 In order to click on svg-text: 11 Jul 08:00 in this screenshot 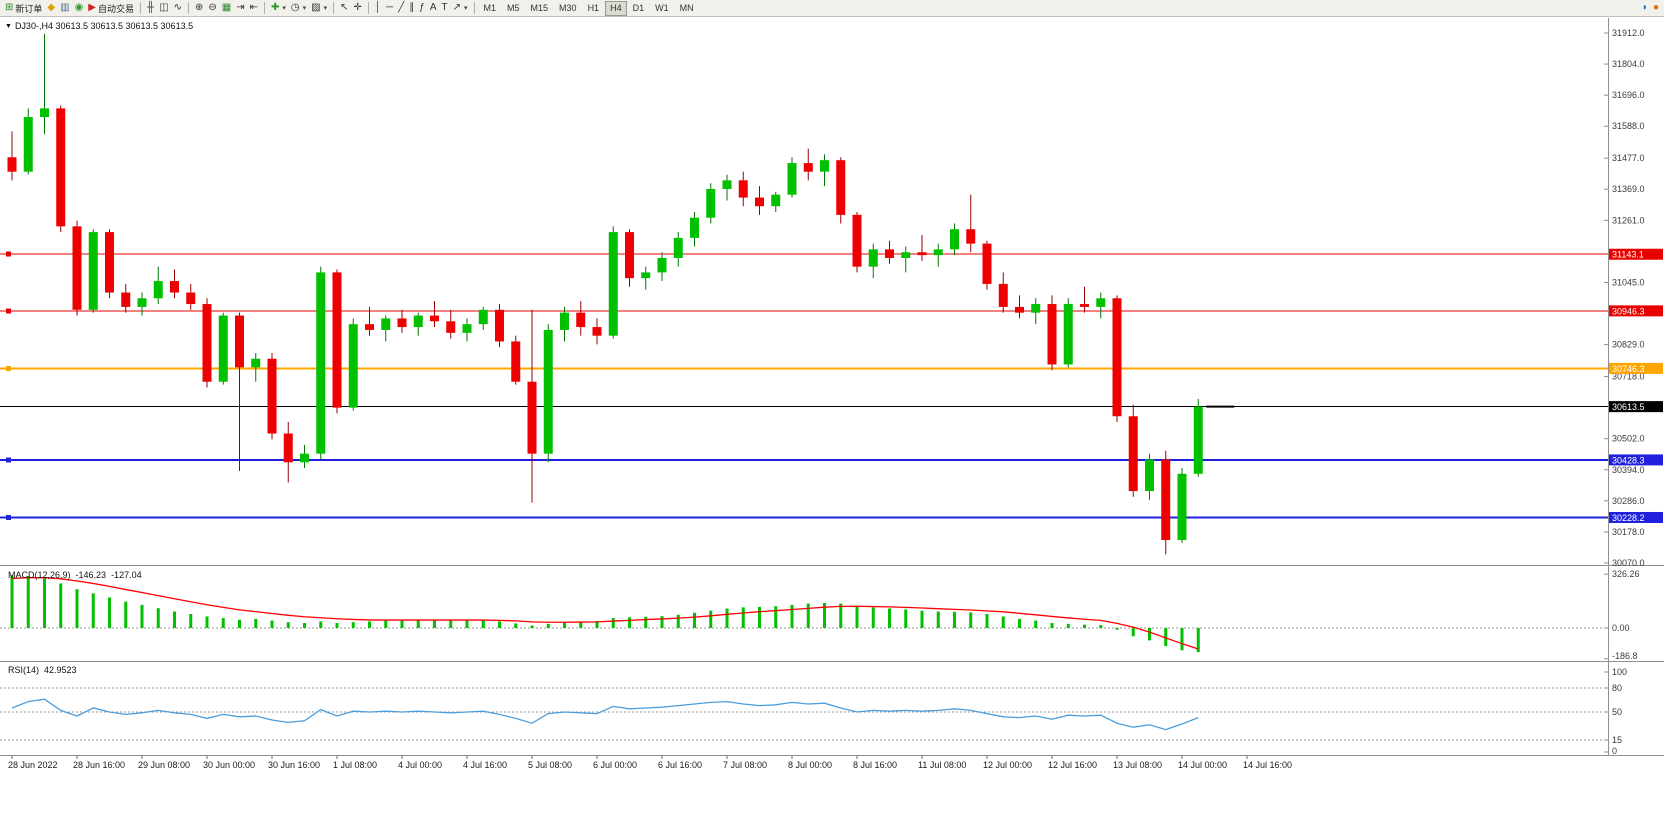, I will do `click(942, 765)`.